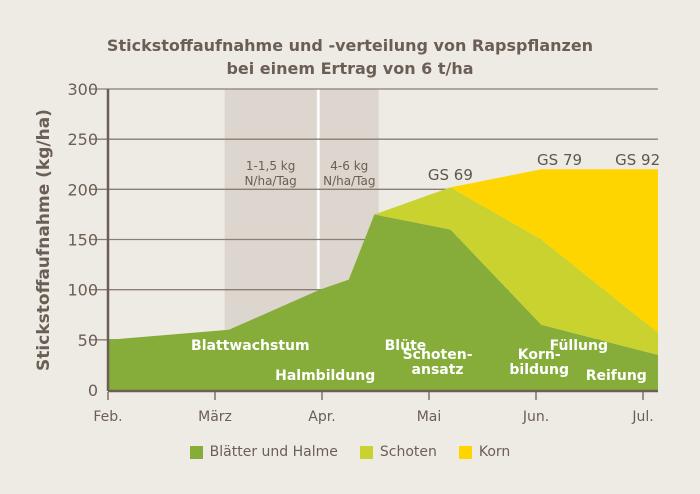  I want to click on phase-label: Blattwachstum, so click(250, 346).